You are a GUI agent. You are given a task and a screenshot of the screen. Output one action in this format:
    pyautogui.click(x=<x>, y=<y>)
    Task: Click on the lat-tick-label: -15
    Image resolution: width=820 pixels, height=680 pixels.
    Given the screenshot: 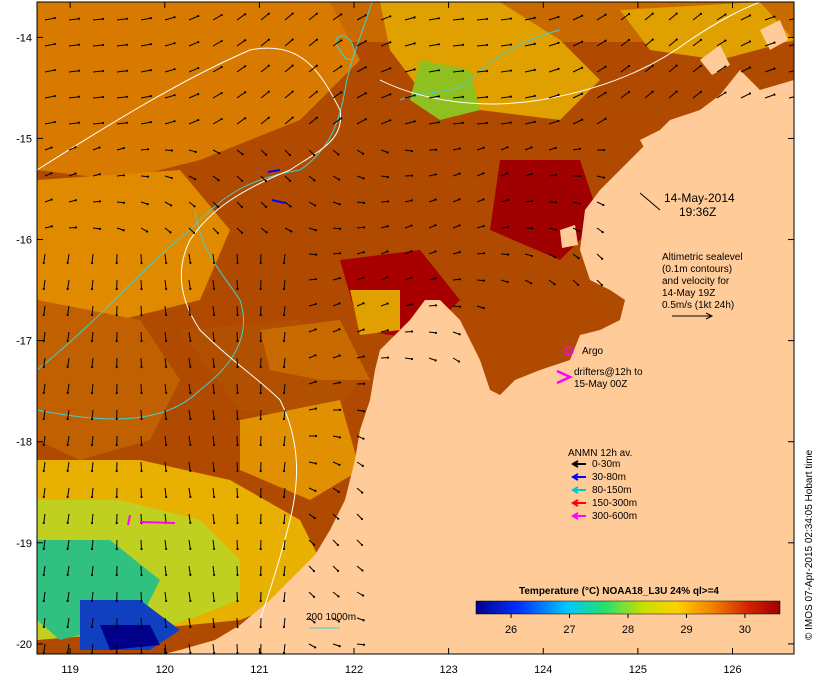 What is the action you would take?
    pyautogui.click(x=24, y=139)
    